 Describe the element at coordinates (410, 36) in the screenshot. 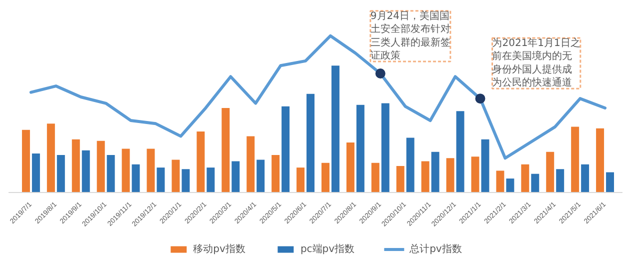

I see `annotation: 9月24日，美国国土安全部发布针对三类人群的最新签证政策` at that location.